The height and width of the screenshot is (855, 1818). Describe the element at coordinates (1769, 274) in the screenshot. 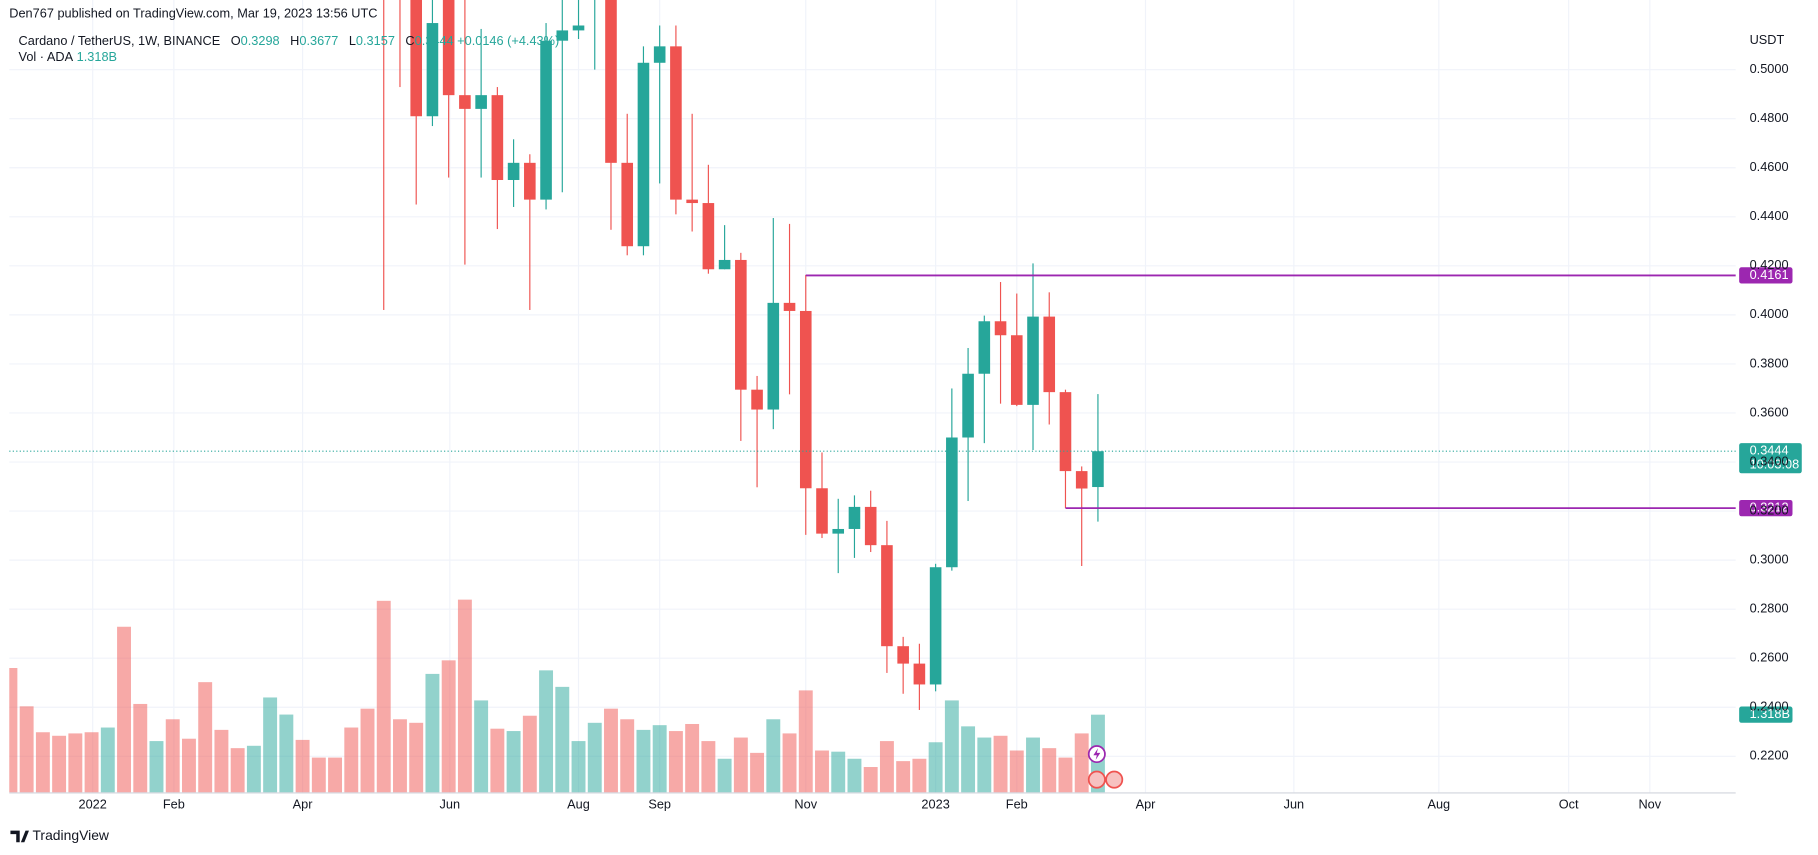

I see `level-label: 0.4161` at that location.